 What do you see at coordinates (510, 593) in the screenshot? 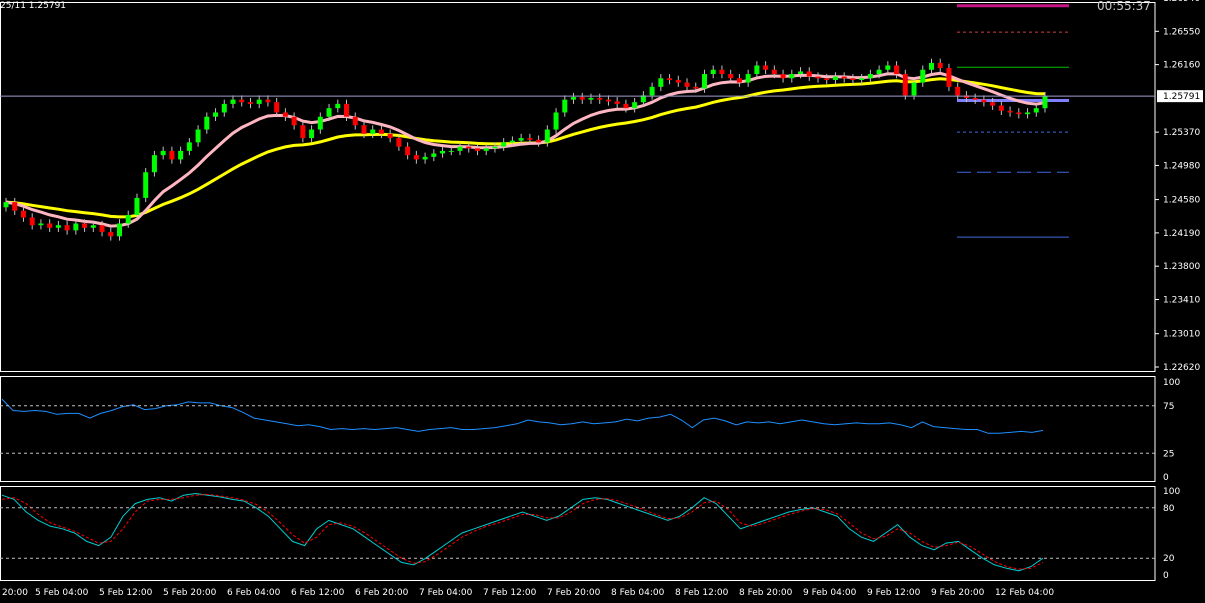
I see `time-axis-label: 7 Feb 12:00` at bounding box center [510, 593].